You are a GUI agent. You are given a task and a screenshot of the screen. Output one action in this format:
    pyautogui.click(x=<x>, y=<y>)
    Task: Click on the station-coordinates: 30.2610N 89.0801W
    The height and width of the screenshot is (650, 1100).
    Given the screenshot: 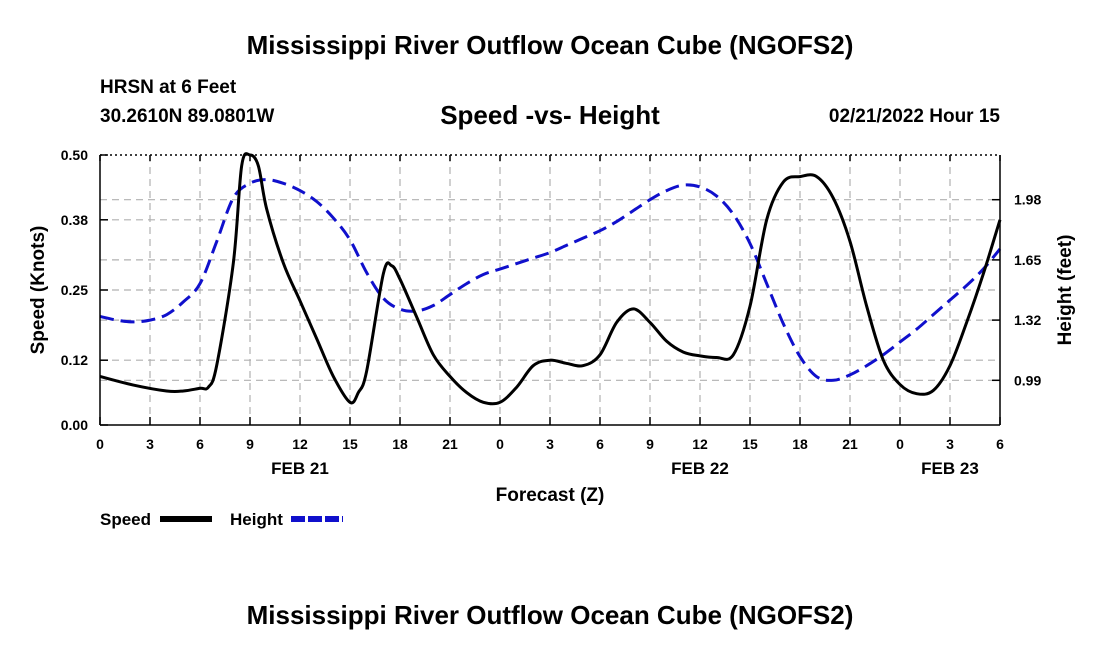 What is the action you would take?
    pyautogui.click(x=187, y=116)
    